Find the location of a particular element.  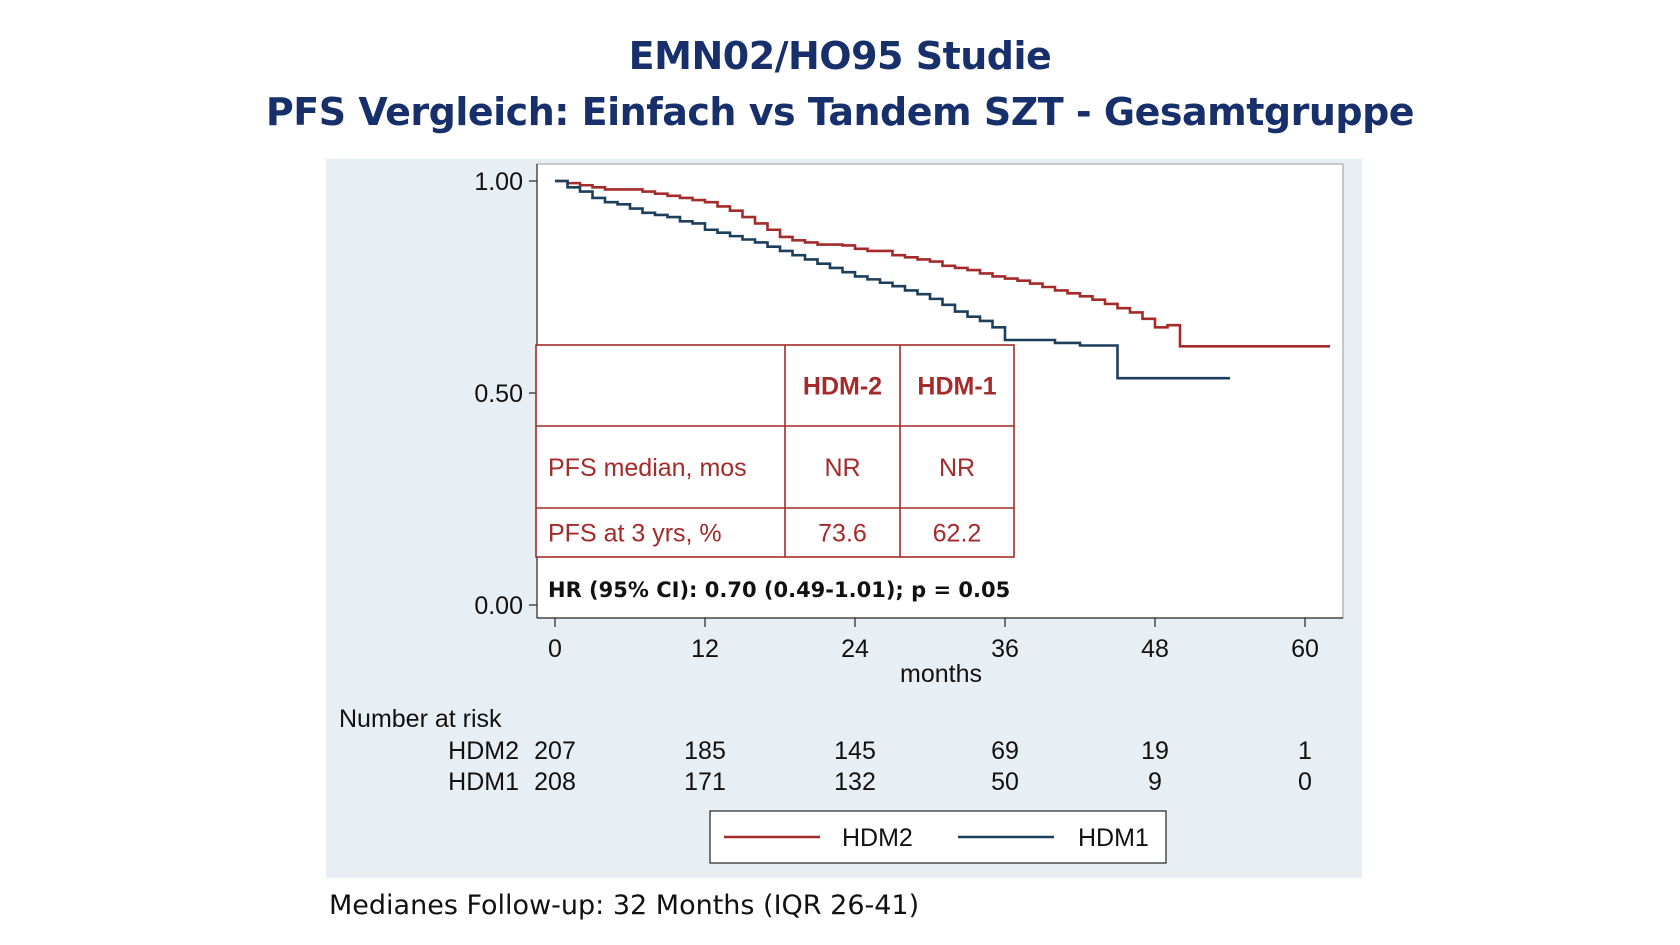

inset-table-row-label: PFS at 3 yrs, % is located at coordinates (635, 534).